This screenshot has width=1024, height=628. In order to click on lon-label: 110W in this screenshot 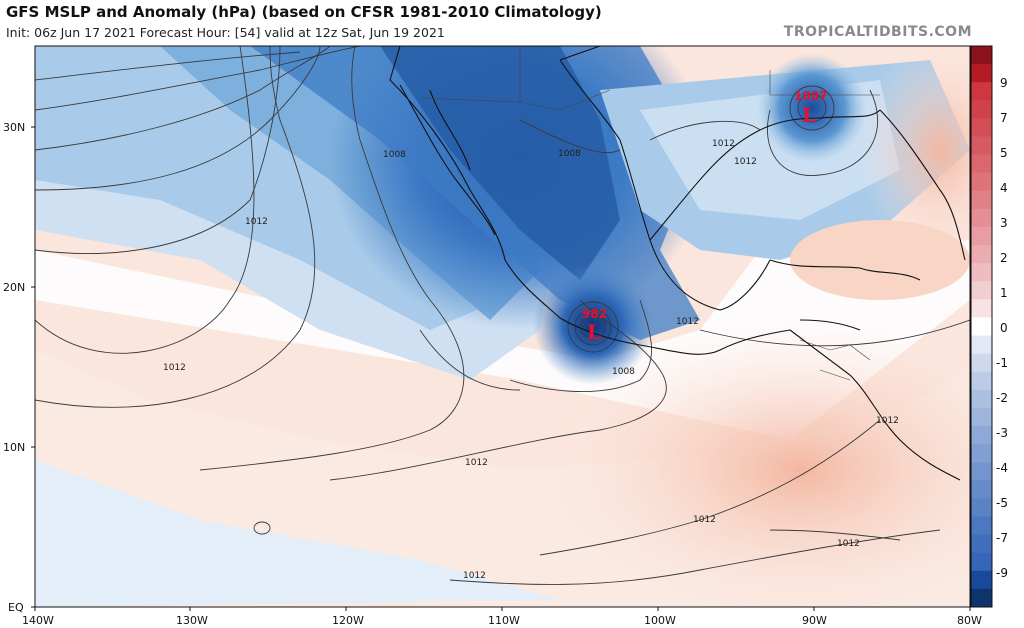, I will do `click(504, 620)`.